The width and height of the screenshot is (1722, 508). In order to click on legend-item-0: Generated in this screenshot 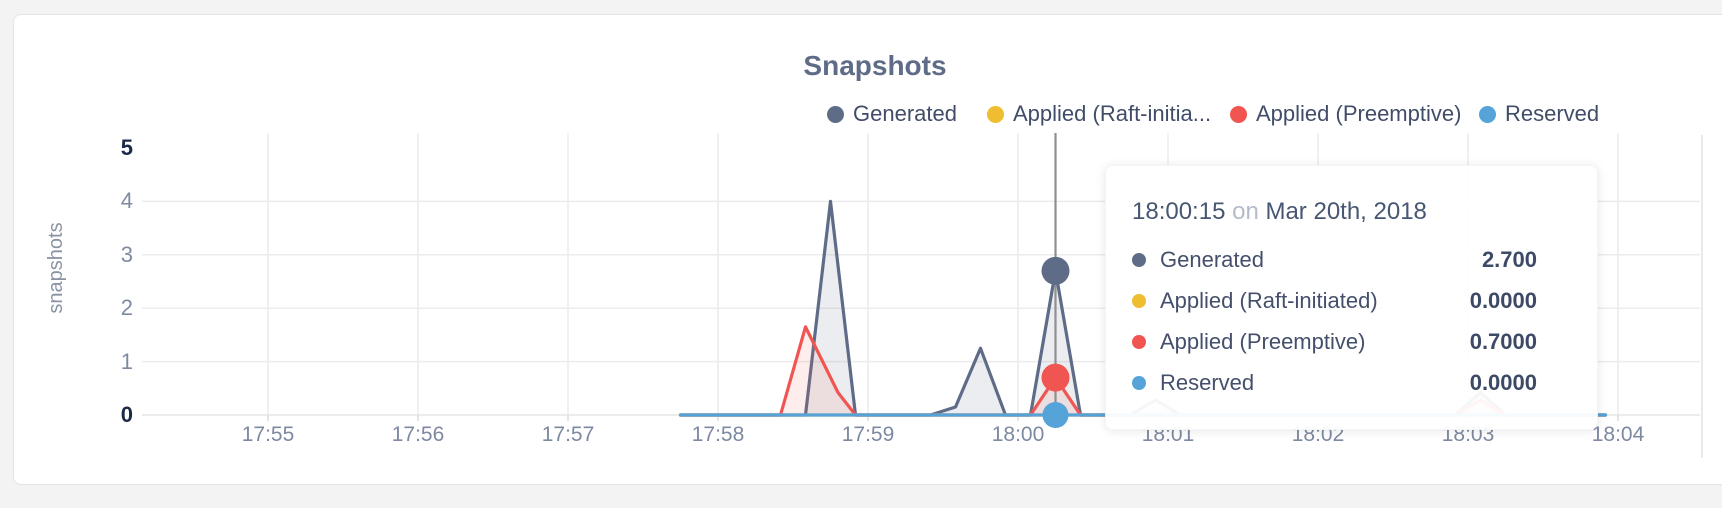, I will do `click(892, 114)`.